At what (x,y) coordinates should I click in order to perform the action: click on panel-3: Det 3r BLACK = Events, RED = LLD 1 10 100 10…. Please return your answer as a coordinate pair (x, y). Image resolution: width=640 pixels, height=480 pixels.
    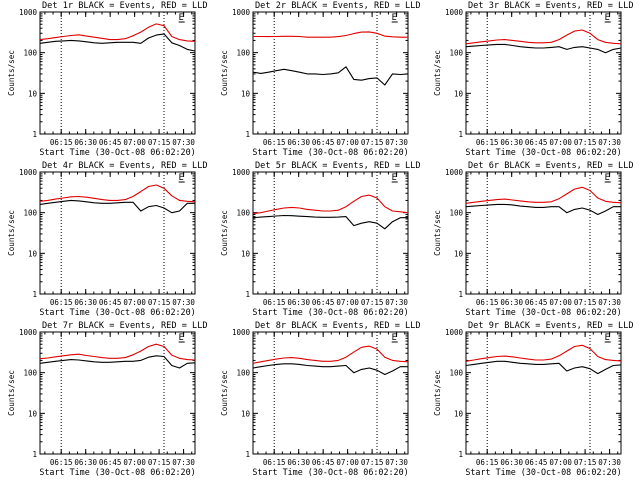
    Looking at the image, I should click on (533, 79).